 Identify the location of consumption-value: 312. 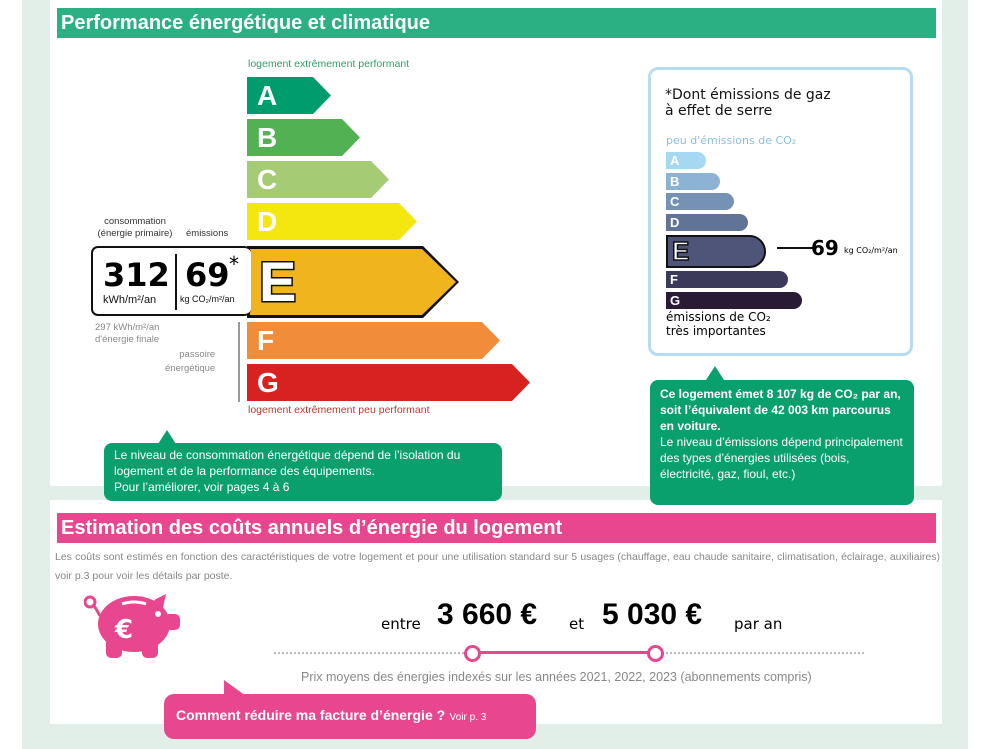
(136, 275).